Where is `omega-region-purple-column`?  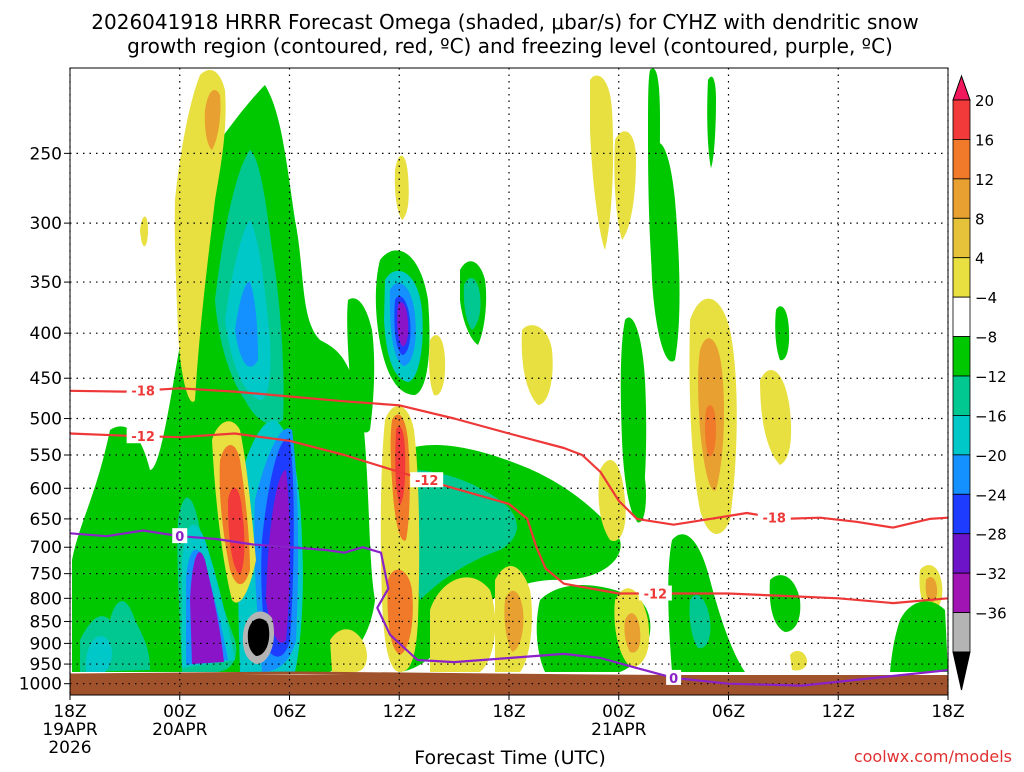 omega-region-purple-column is located at coordinates (278, 556).